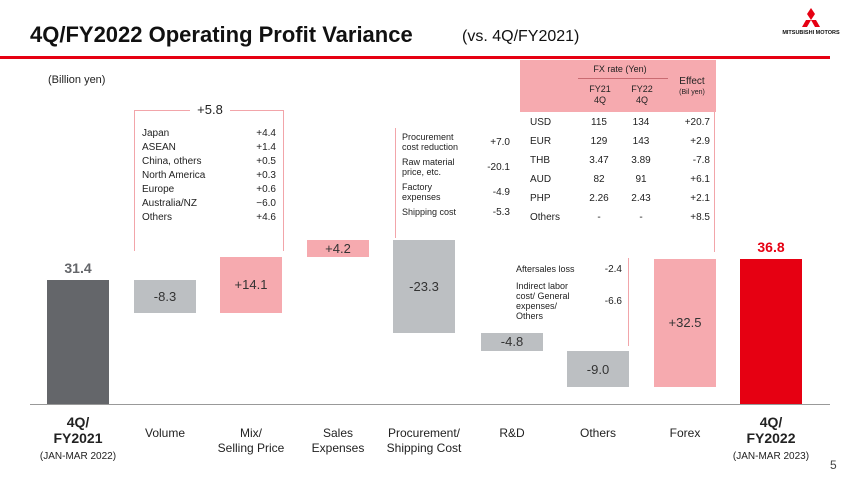  I want to click on category-label-line1: 4Q/, so click(771, 422).